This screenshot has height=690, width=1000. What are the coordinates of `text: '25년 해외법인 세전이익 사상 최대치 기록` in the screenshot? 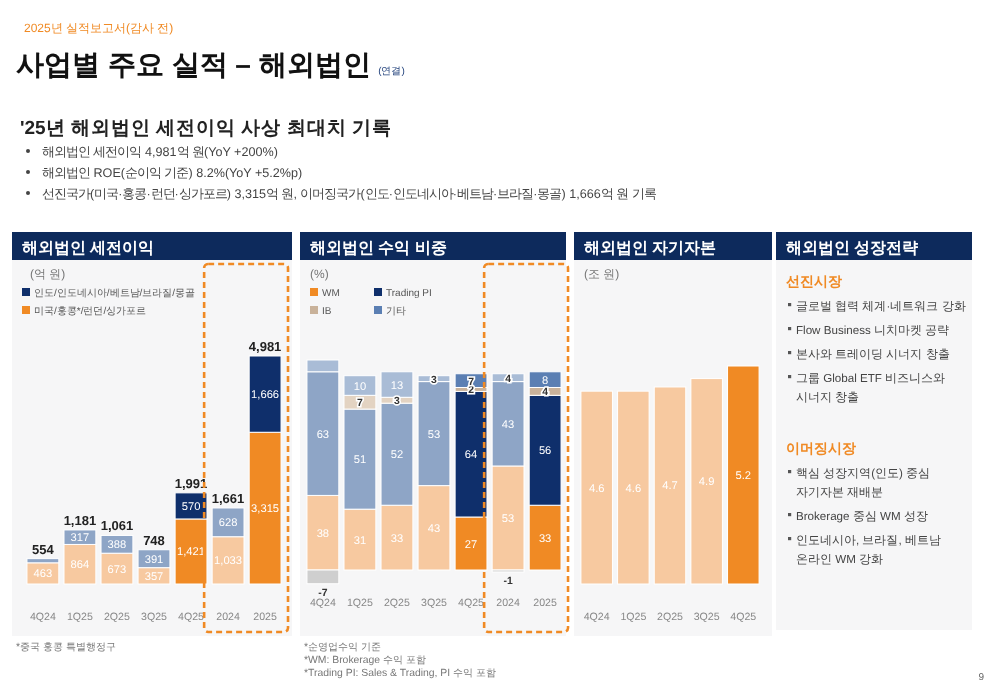 It's located at (206, 129).